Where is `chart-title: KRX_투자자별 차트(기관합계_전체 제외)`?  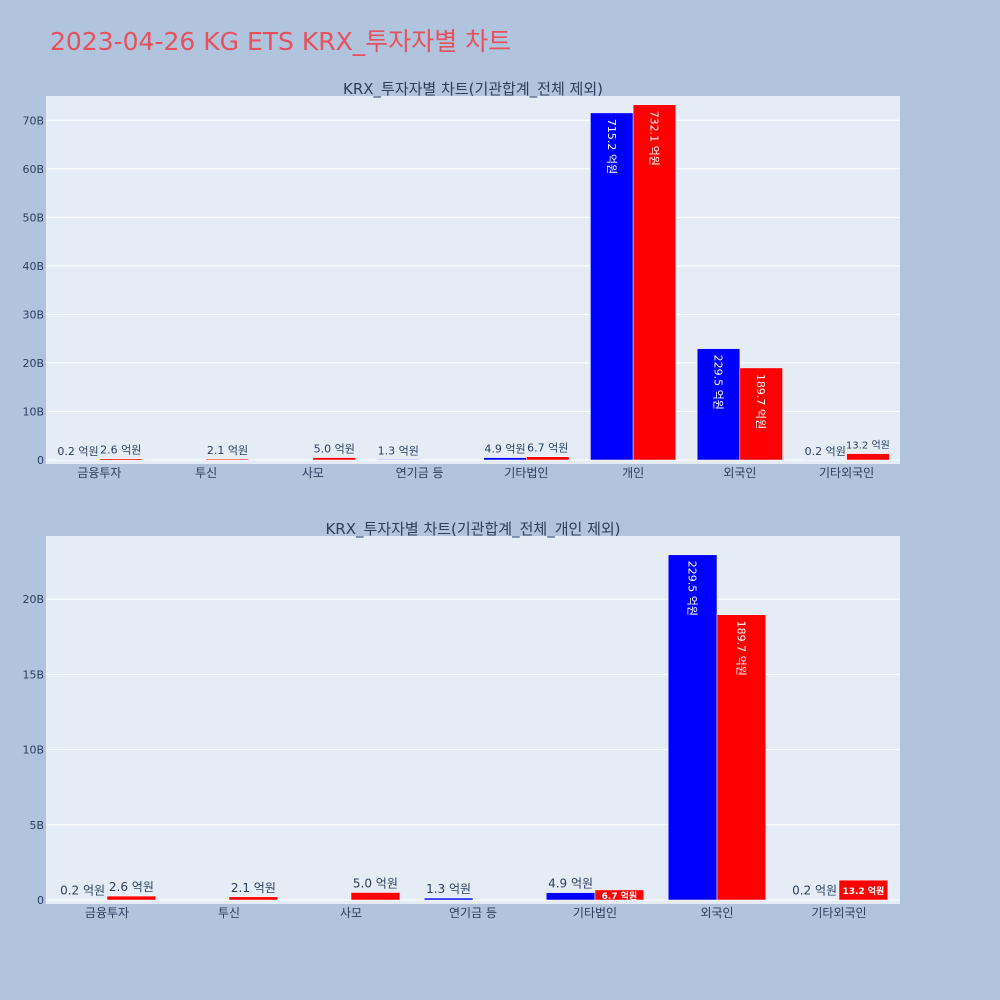 chart-title: KRX_투자자별 차트(기관합계_전체 제외) is located at coordinates (473, 89).